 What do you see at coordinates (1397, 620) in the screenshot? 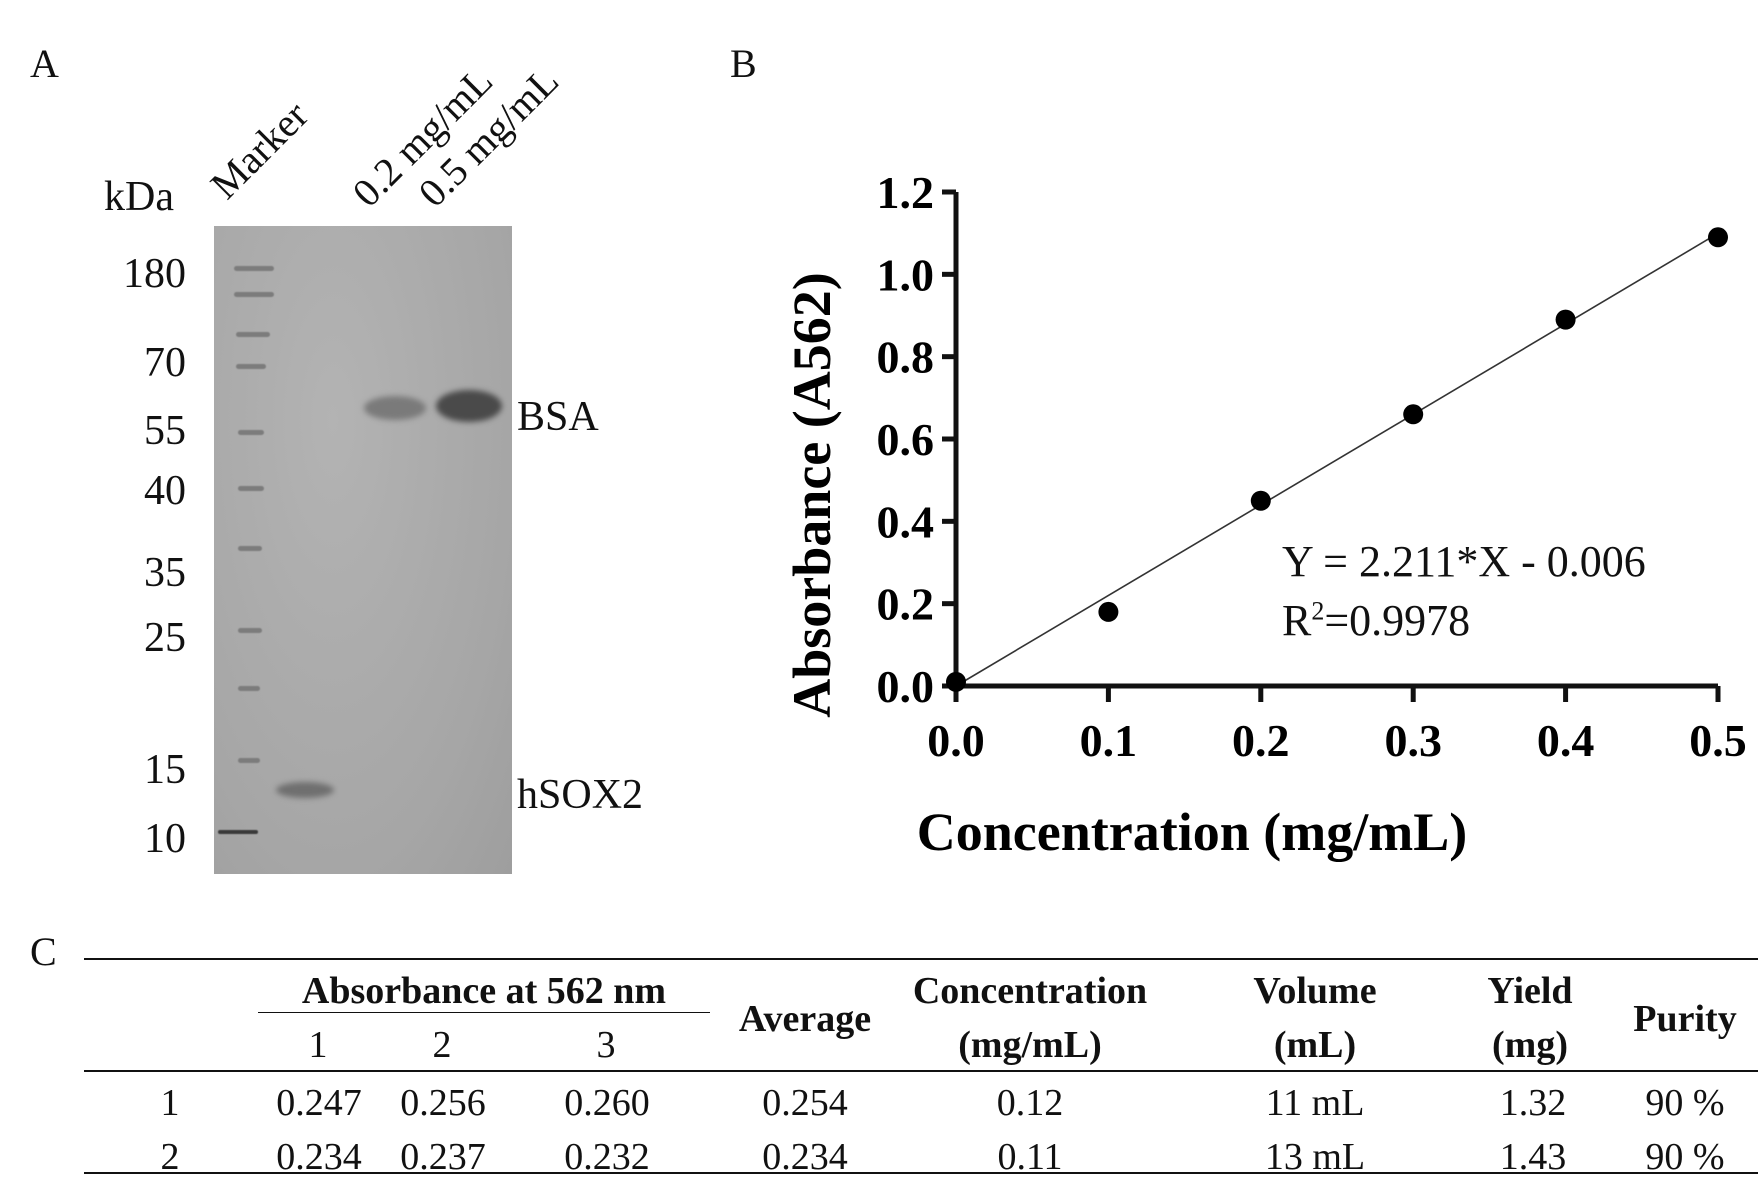
I see `r-squared-value: =0.9978` at bounding box center [1397, 620].